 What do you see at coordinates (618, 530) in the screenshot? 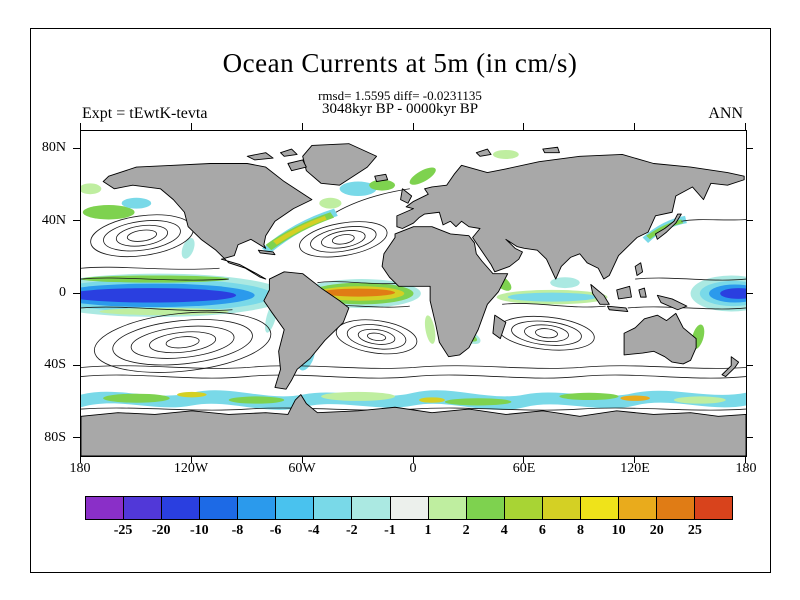
I see `colorbar-tick-label: 10` at bounding box center [618, 530].